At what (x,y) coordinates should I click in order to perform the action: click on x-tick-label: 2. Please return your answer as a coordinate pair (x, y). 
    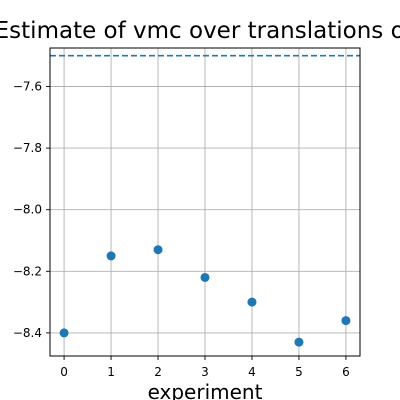
    Looking at the image, I should click on (158, 372).